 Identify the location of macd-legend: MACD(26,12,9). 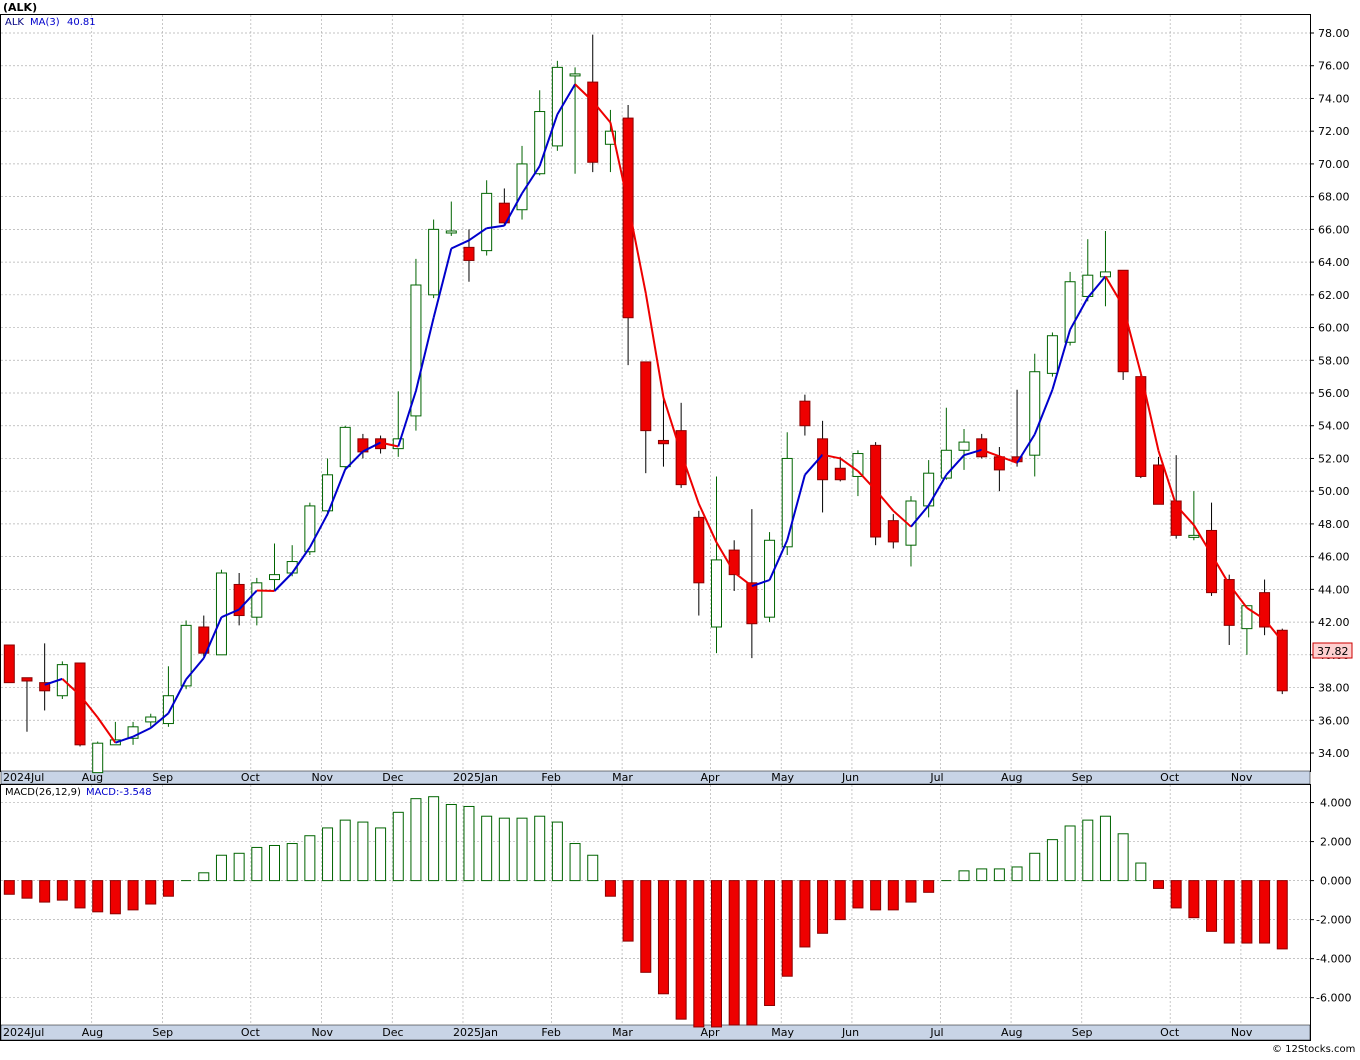
(43, 792).